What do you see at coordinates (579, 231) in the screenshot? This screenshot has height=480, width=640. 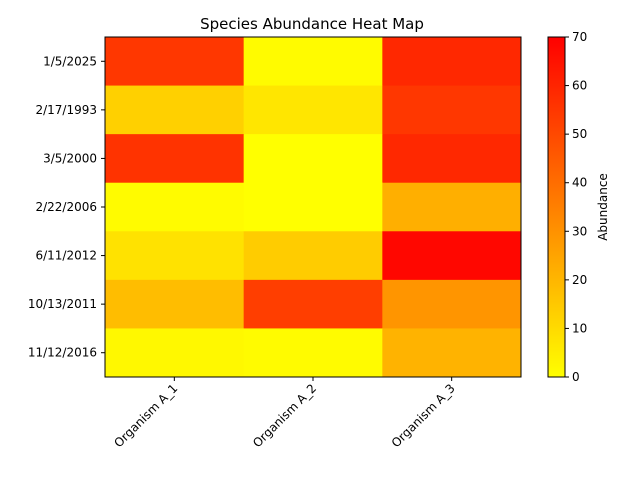 I see `colorbar-tick-label: 30` at bounding box center [579, 231].